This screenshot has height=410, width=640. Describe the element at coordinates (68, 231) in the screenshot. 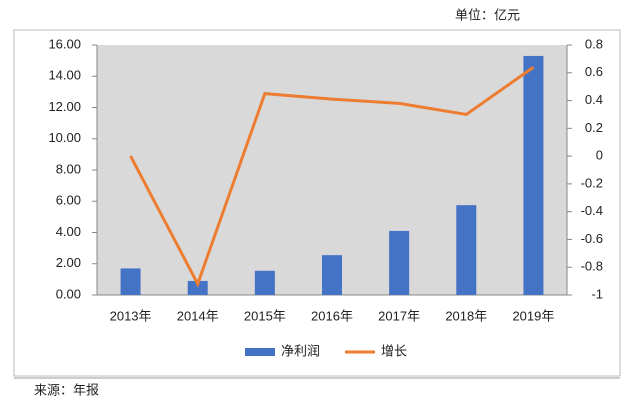

I see `y-tick-label: 4.00` at that location.